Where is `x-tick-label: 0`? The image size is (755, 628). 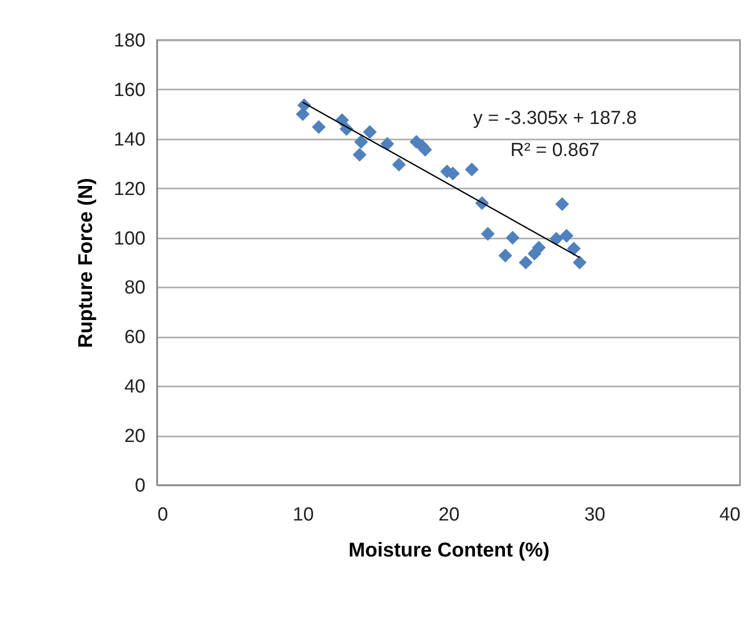
x-tick-label: 0 is located at coordinates (163, 515).